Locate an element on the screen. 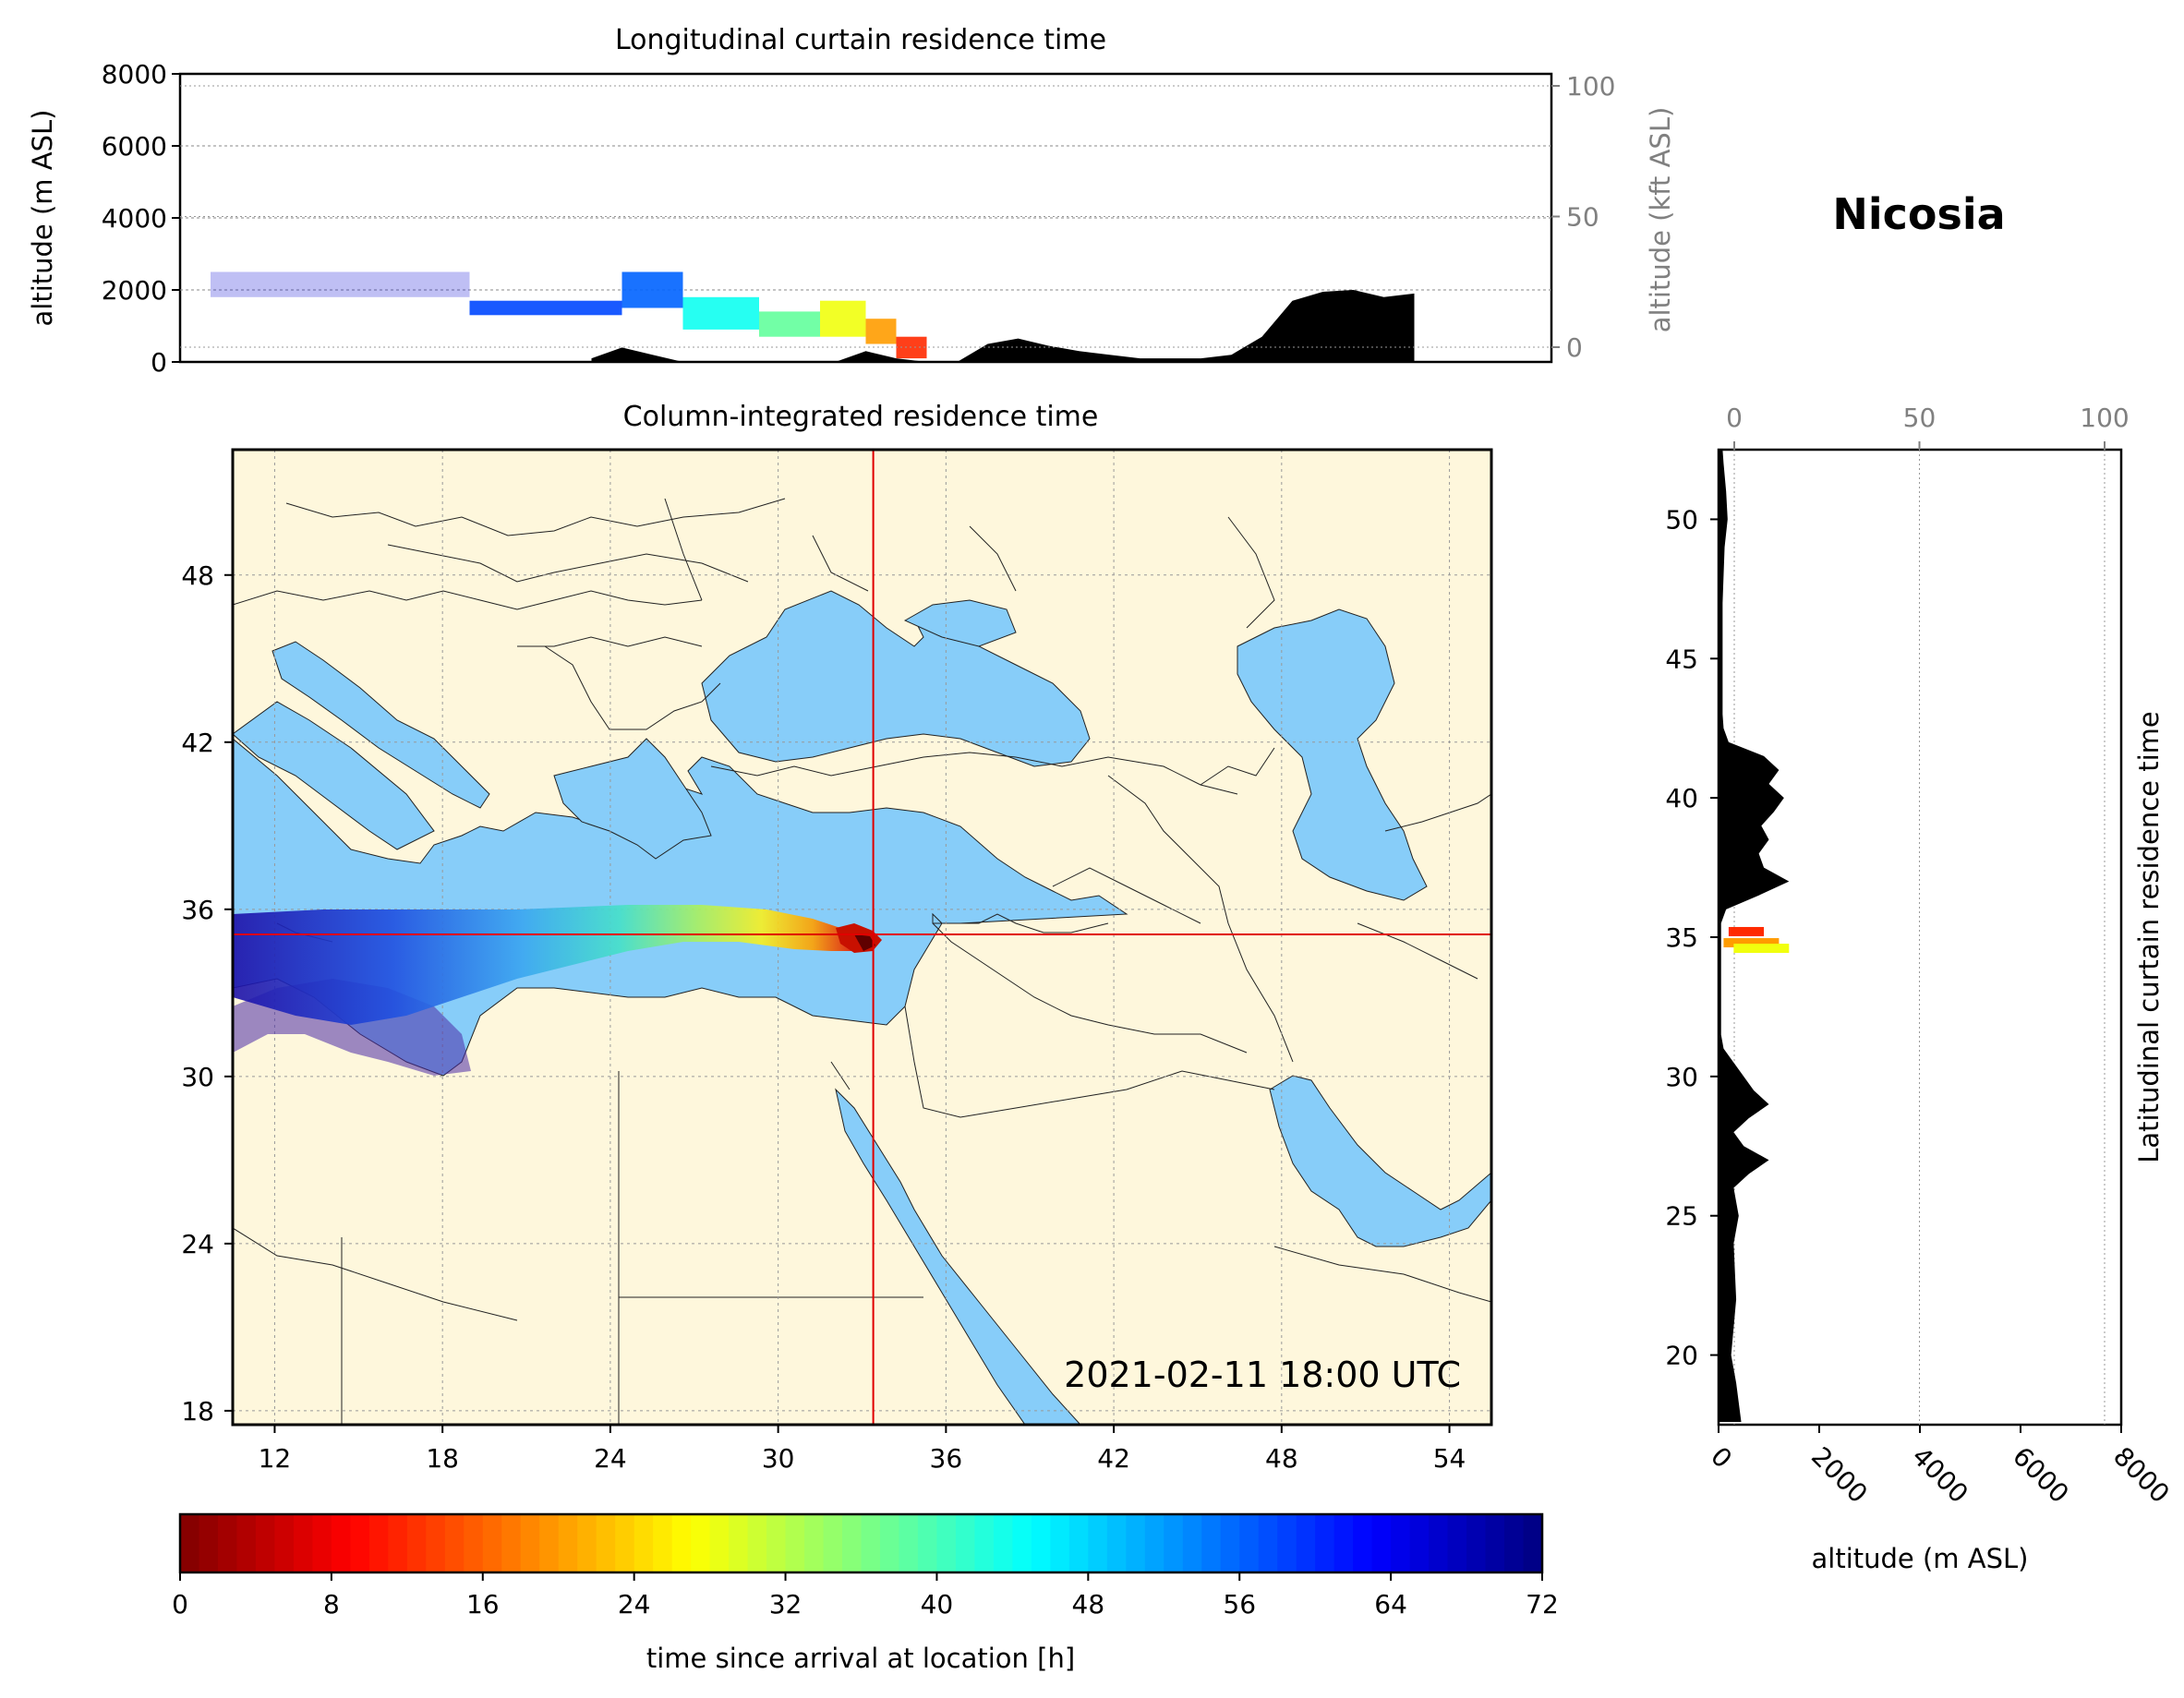 The height and width of the screenshot is (1698, 2184). map-xtick-label: 24 is located at coordinates (610, 1458).